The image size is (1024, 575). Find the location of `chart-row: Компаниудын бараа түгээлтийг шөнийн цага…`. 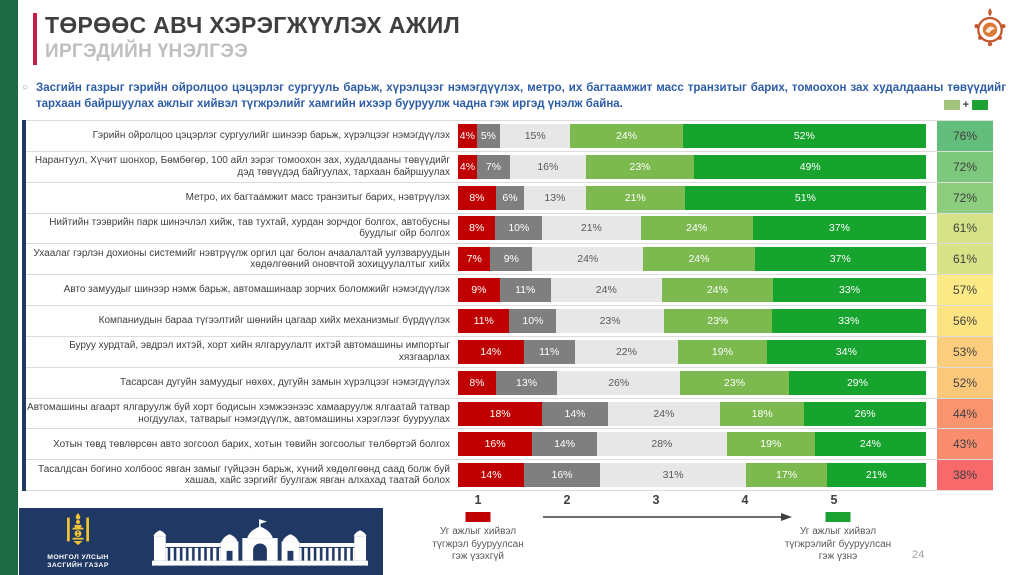

chart-row: Компаниудын бараа түгээлтийг шөнийн цага… is located at coordinates (509, 321).